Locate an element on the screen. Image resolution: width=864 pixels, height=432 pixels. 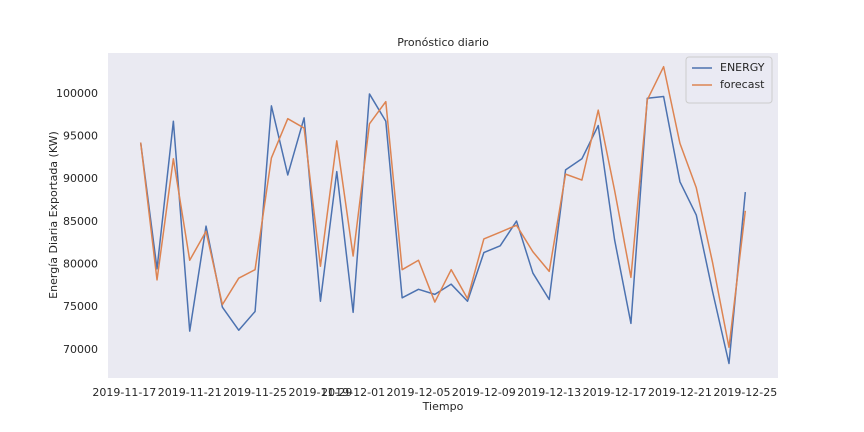
chart-title: Pronóstico diario is located at coordinates (443, 42).